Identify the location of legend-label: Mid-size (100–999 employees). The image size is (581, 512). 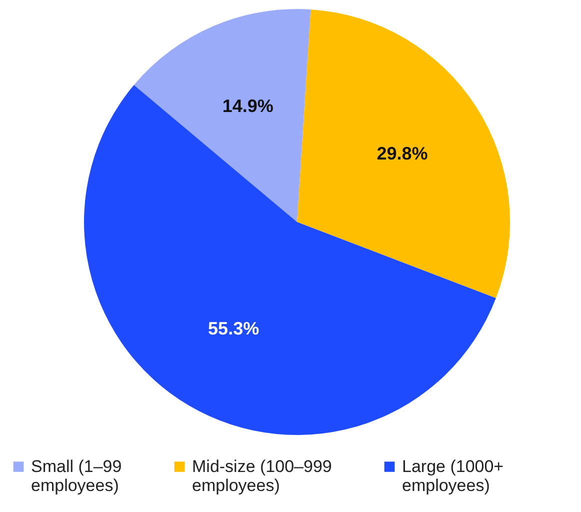
(262, 475).